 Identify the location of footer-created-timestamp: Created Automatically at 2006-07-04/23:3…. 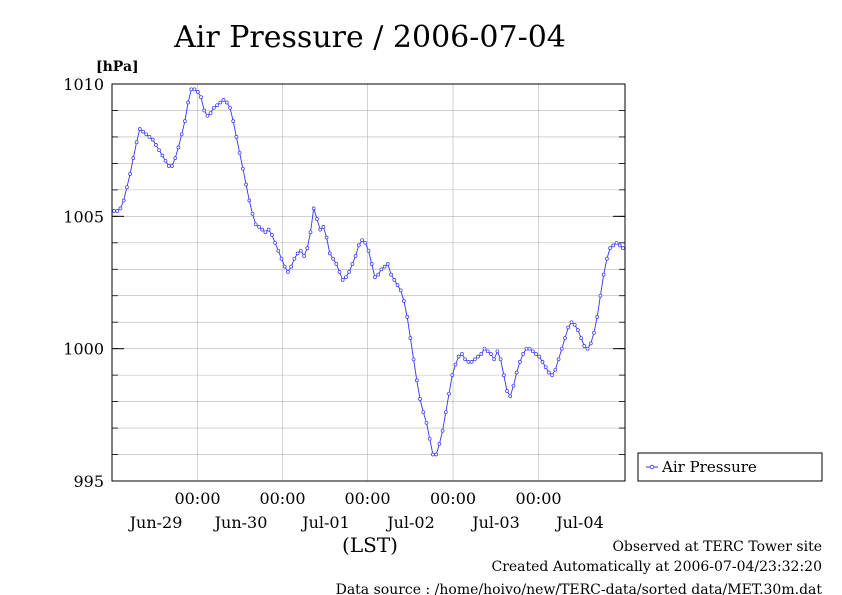
(656, 567).